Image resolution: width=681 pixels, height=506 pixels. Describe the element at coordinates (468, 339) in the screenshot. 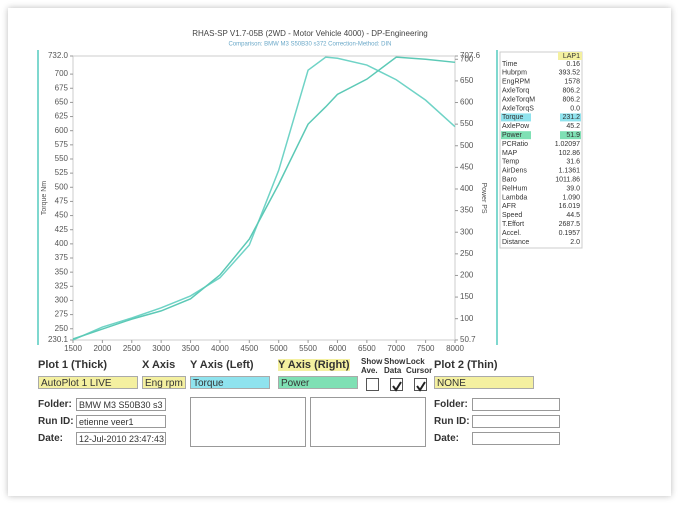

I see `y2-tick-label: 50.7` at that location.